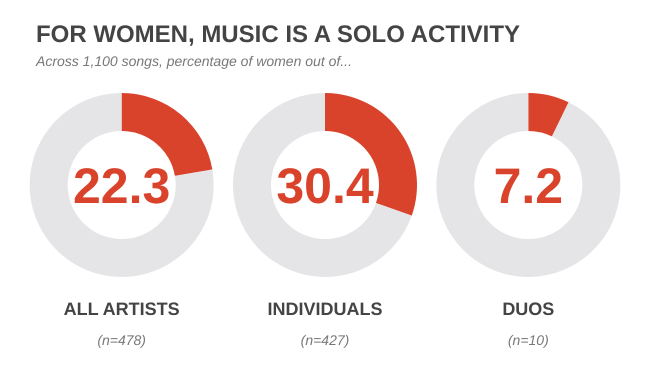 This screenshot has width=650, height=365. What do you see at coordinates (325, 340) in the screenshot?
I see `text: (n=427)` at bounding box center [325, 340].